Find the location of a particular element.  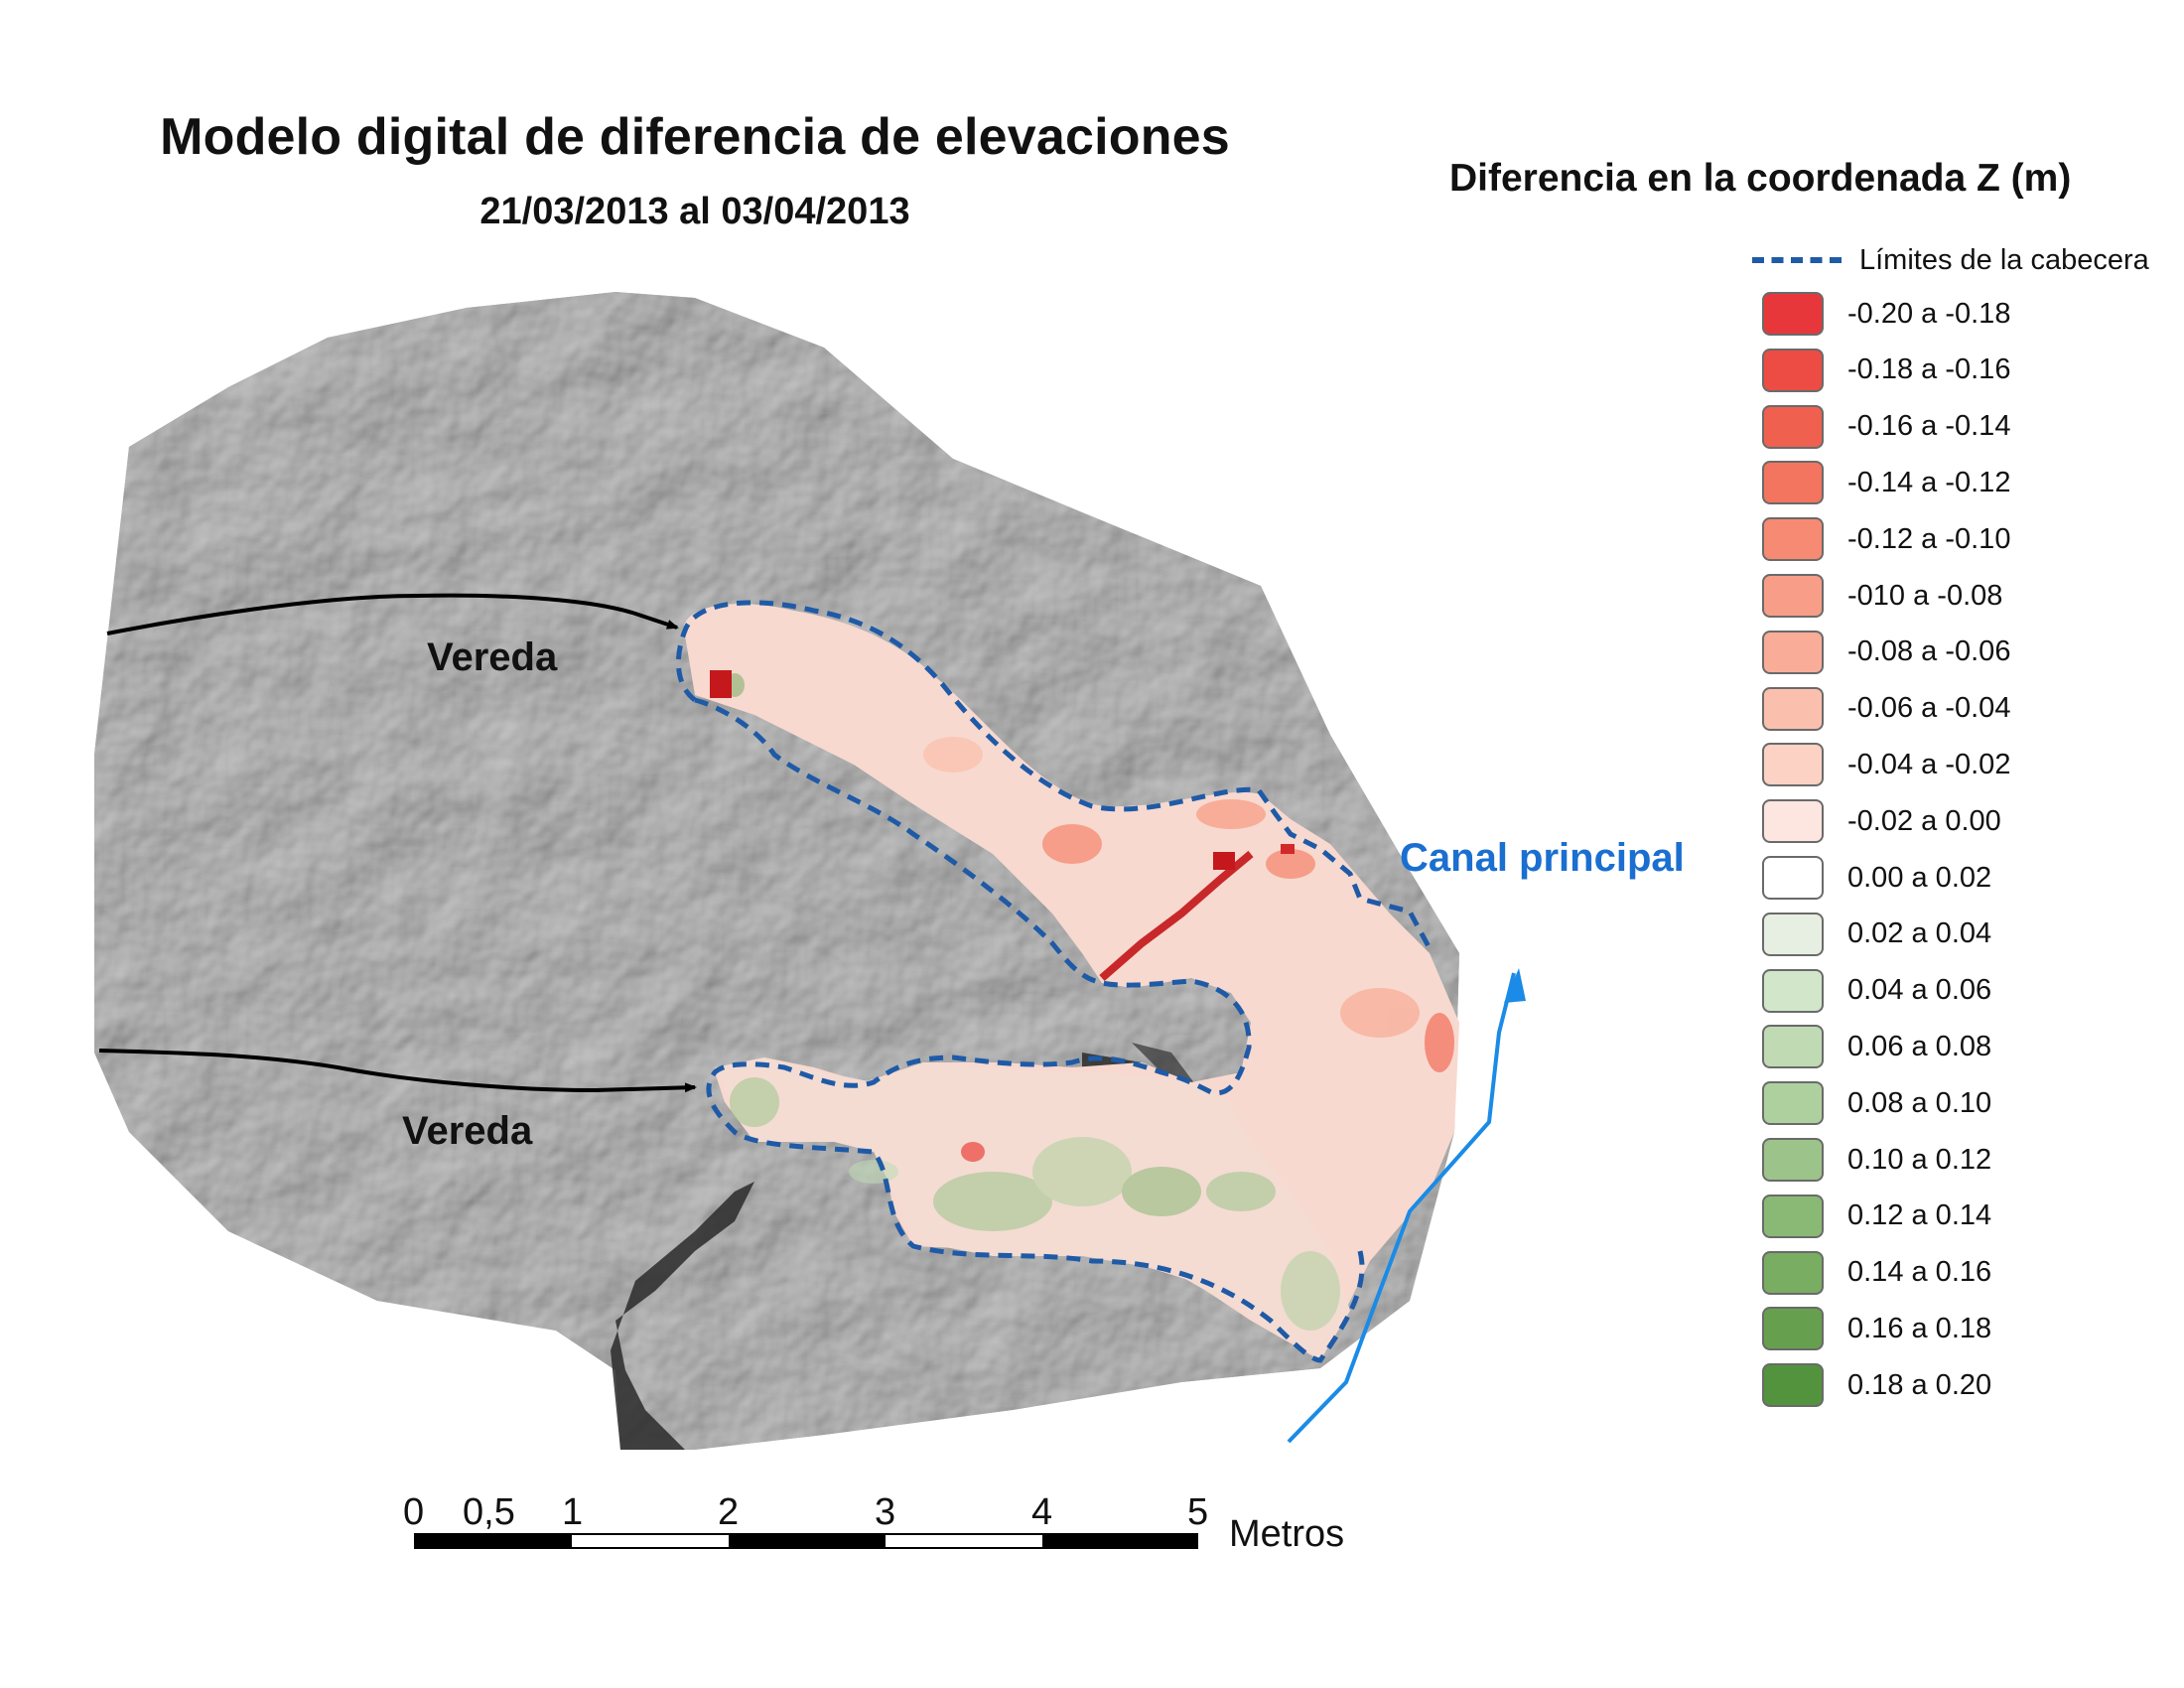

legend-boundary-label: Límites de la cabecera is located at coordinates (2004, 259).